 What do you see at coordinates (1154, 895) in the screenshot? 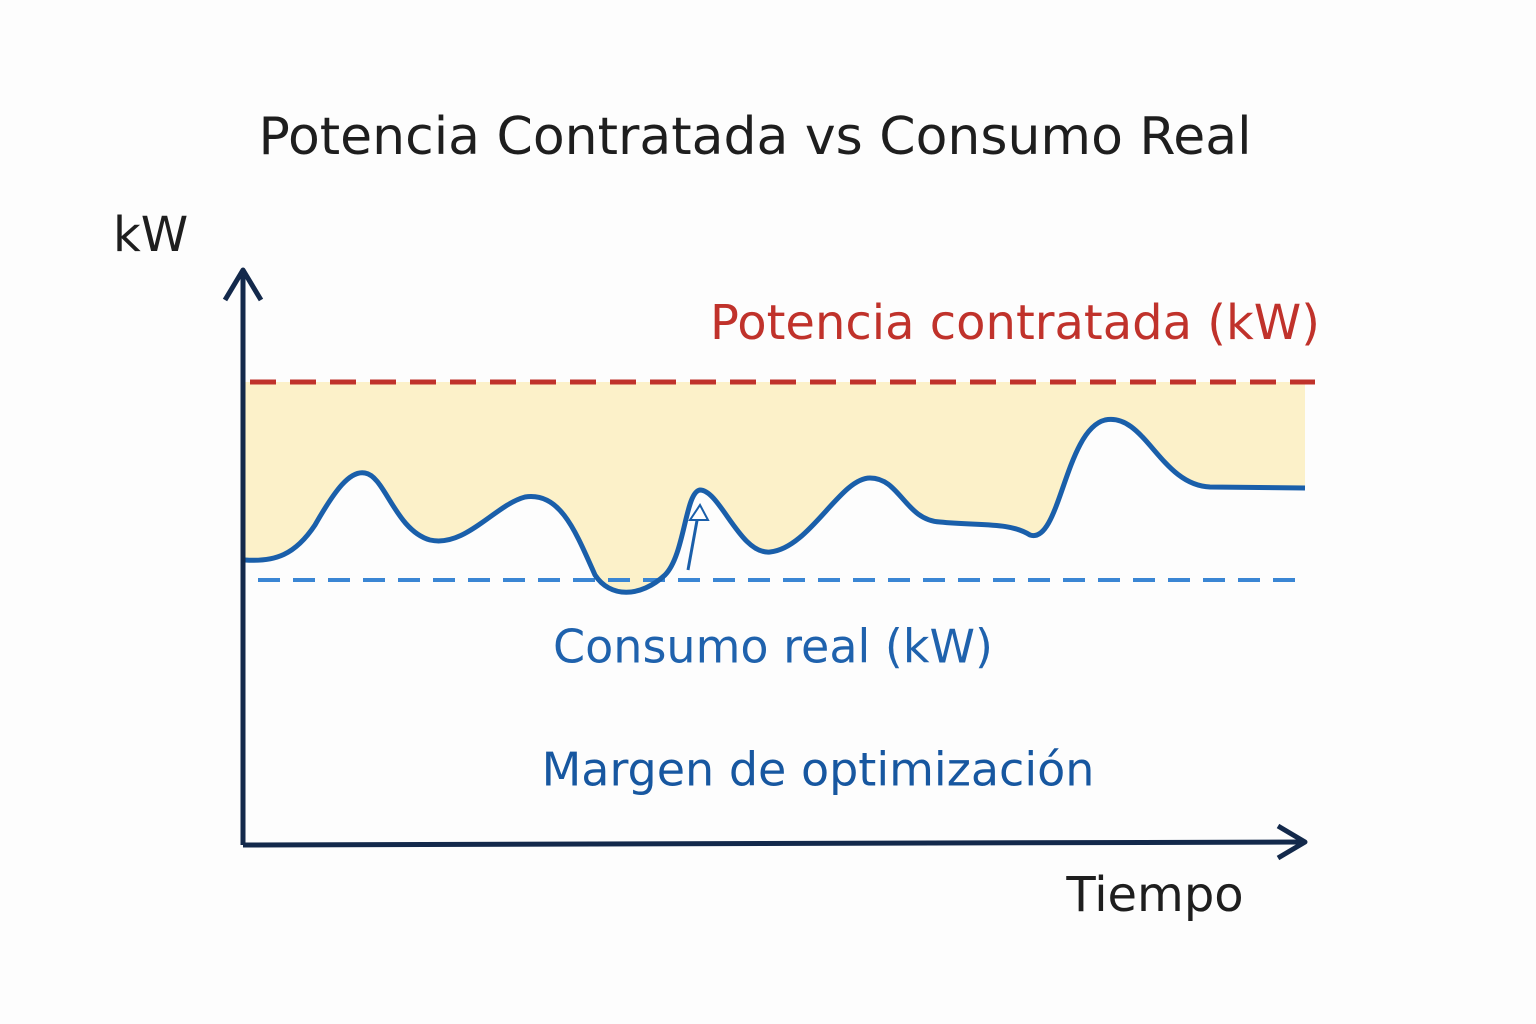
I see `x-axis-label: Tiempo` at bounding box center [1154, 895].